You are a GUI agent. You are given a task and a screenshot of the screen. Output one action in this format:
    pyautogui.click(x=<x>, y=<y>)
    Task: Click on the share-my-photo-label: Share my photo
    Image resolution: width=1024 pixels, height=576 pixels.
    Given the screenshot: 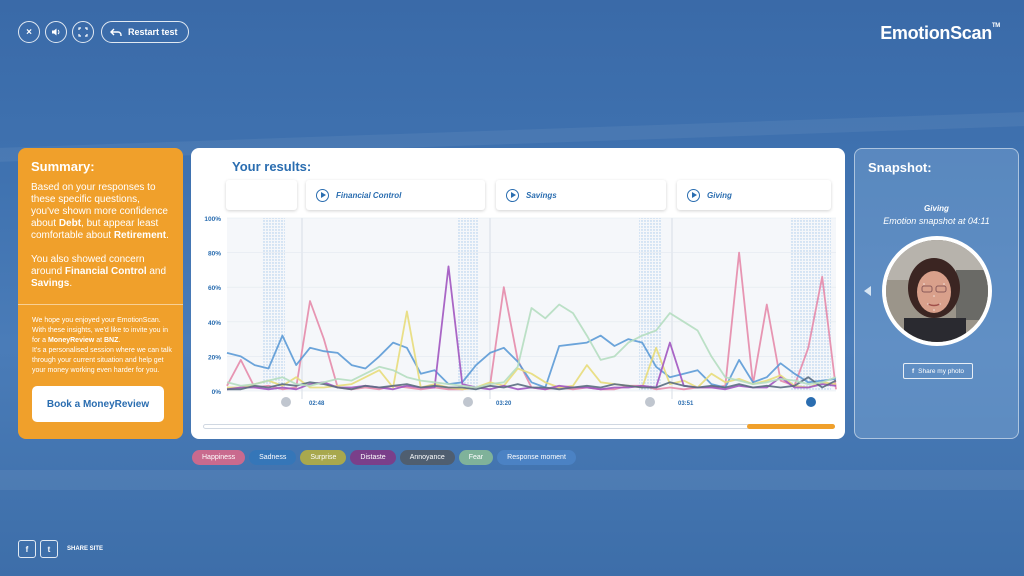 What is the action you would take?
    pyautogui.click(x=941, y=371)
    